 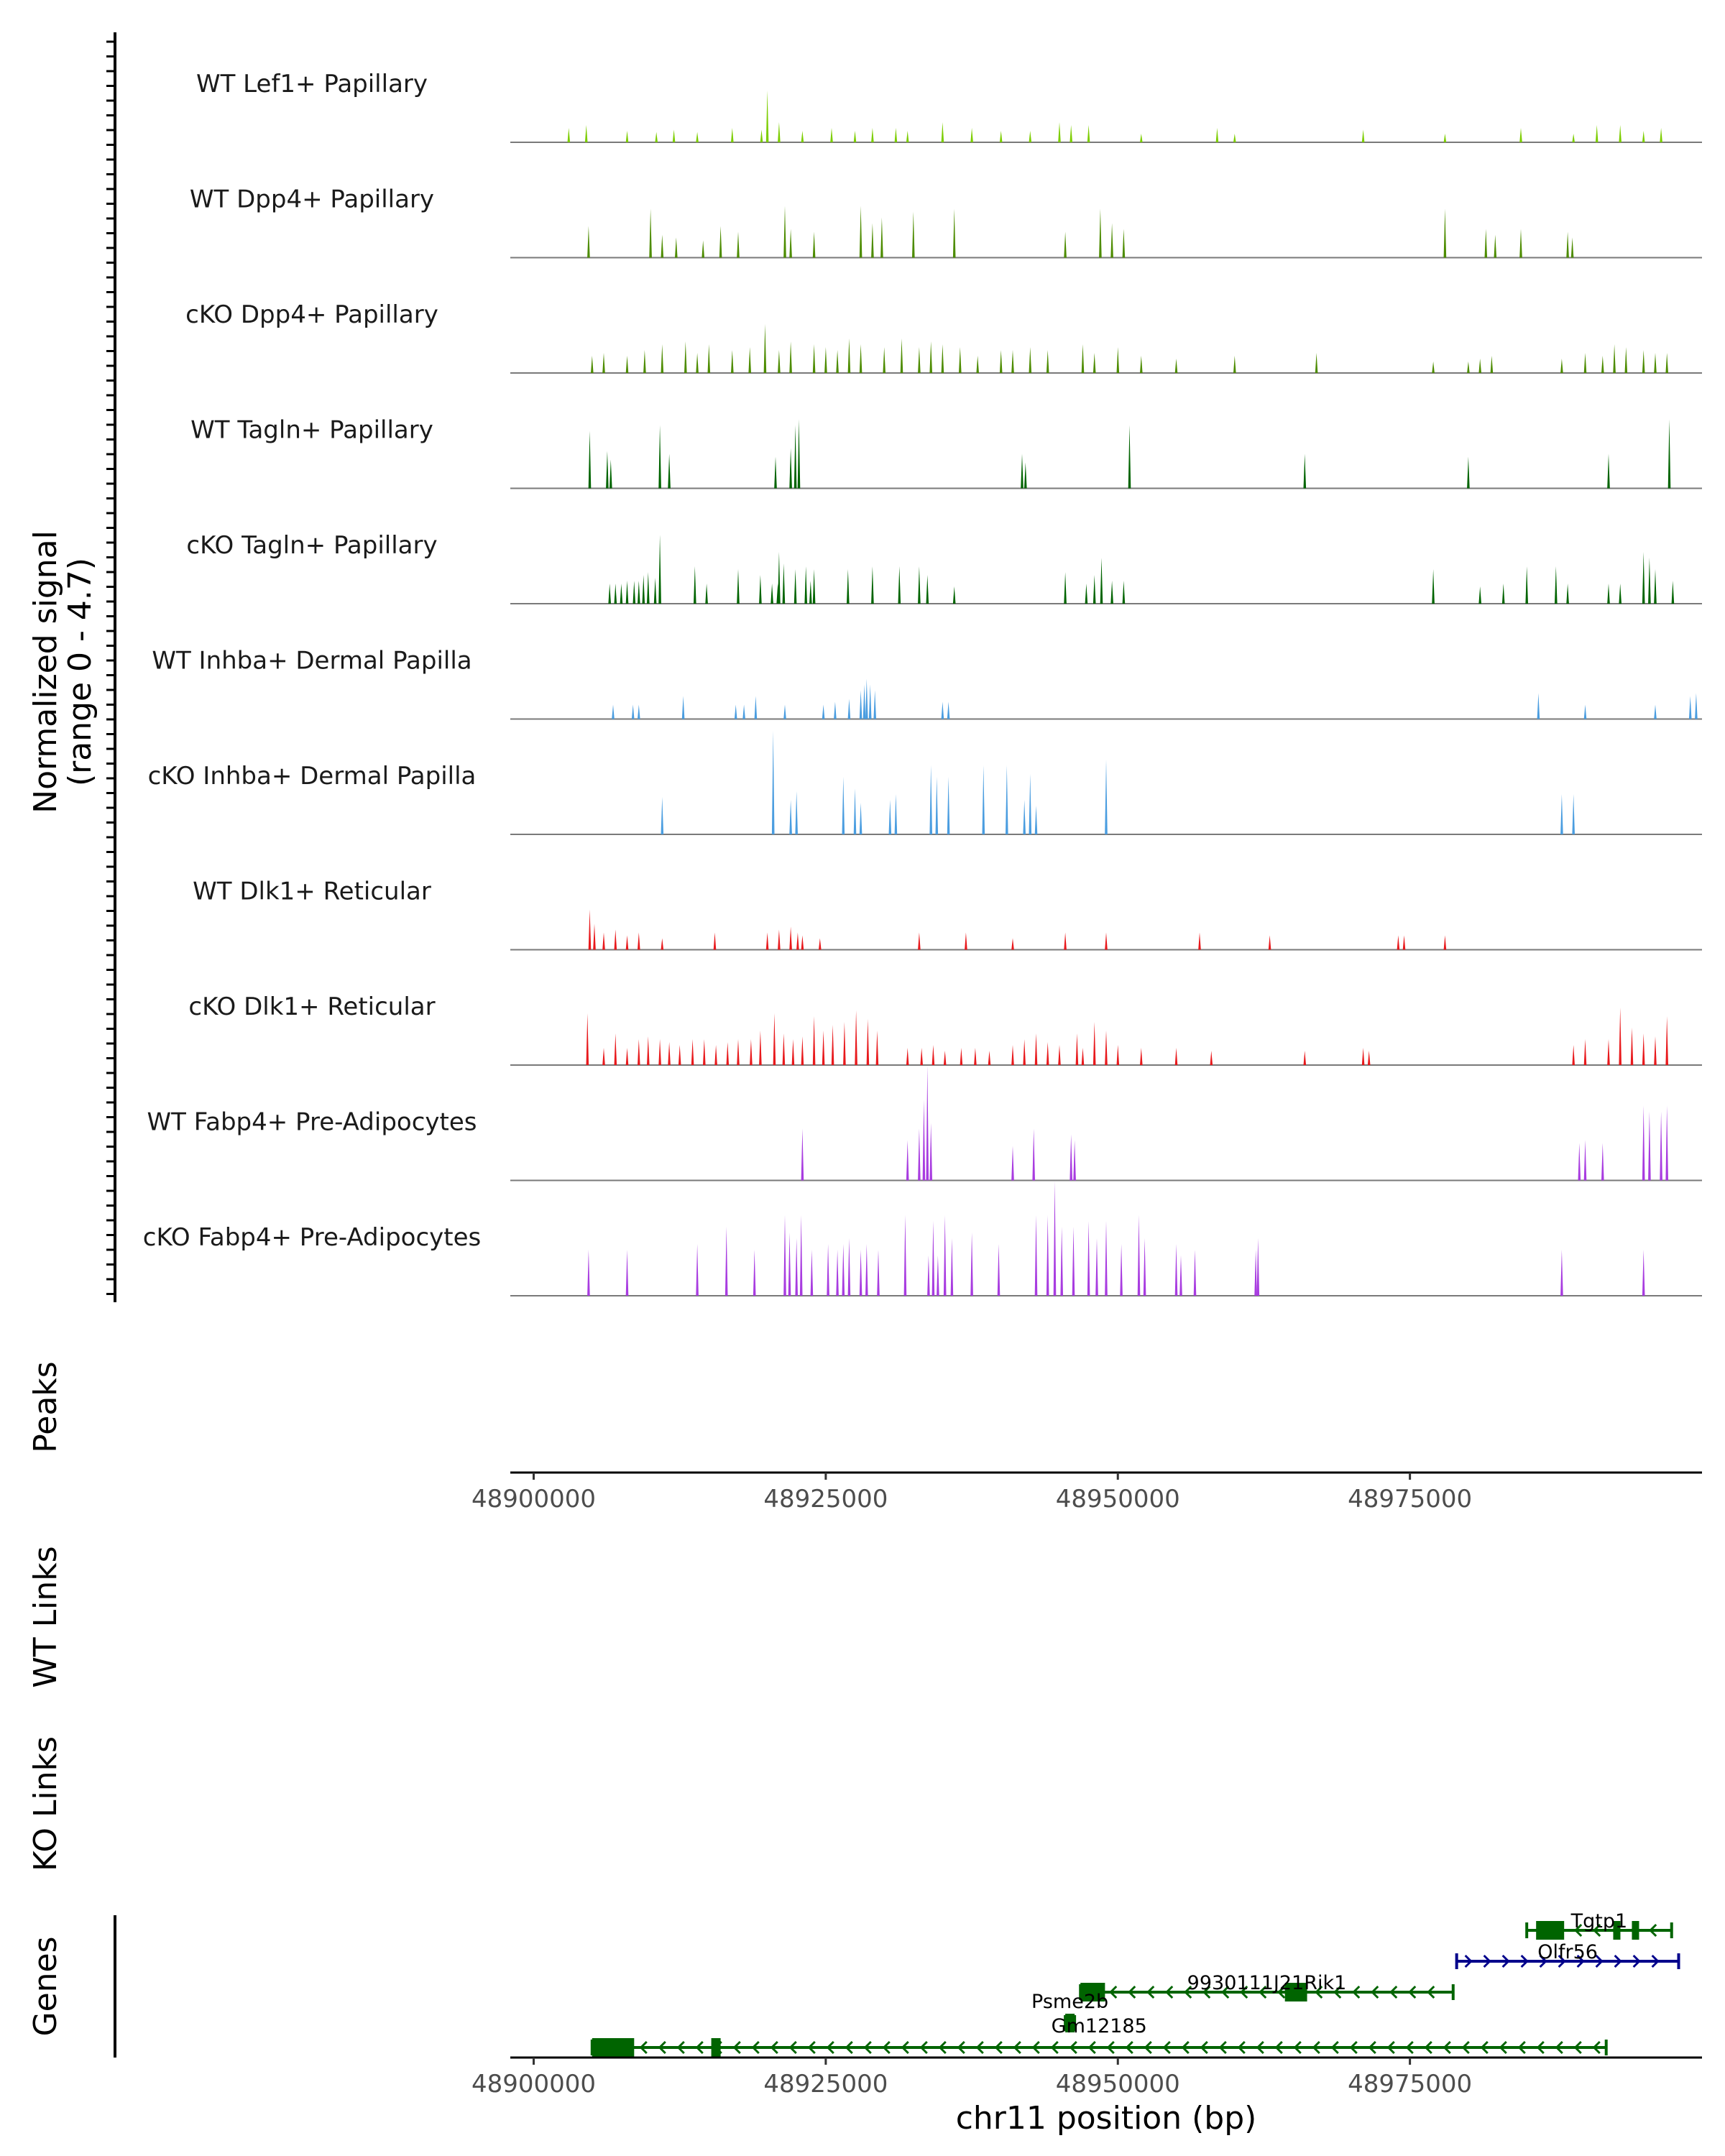 I want to click on gene-label: Olfr56, so click(x=1567, y=1952).